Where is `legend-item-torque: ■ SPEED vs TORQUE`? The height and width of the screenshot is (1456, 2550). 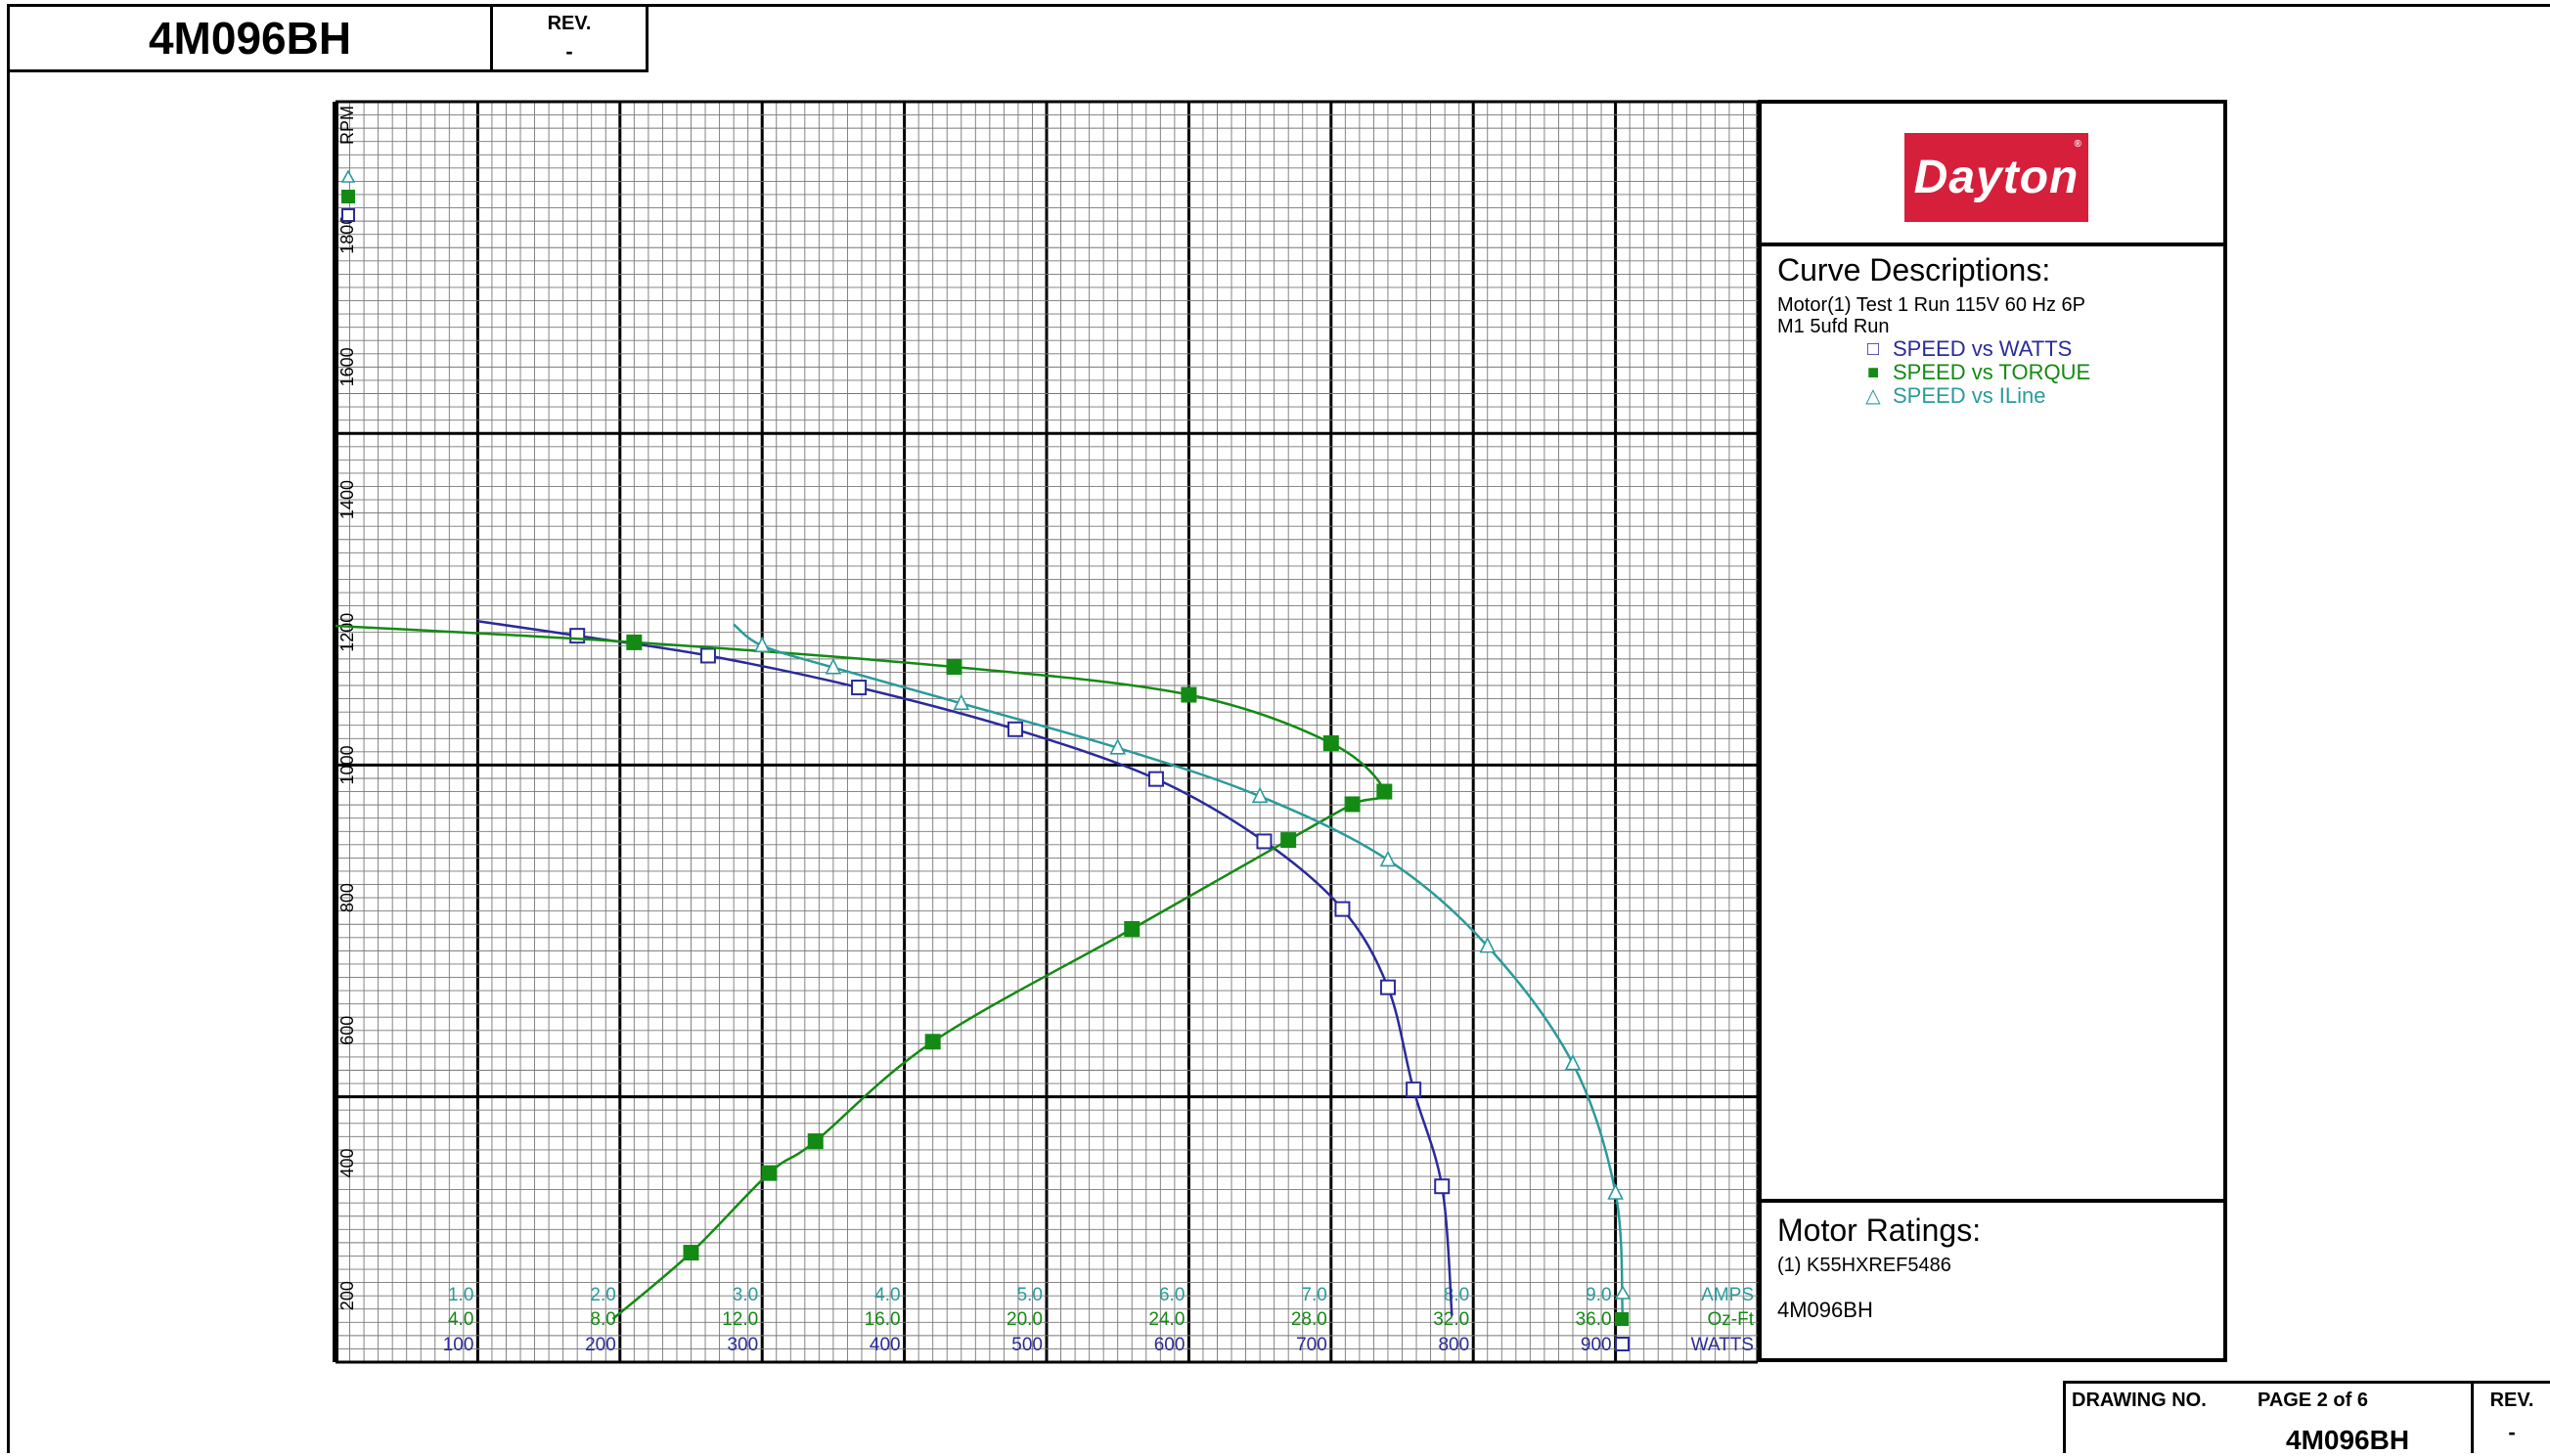
legend-item-torque: ■ SPEED vs TORQUE is located at coordinates (2035, 372).